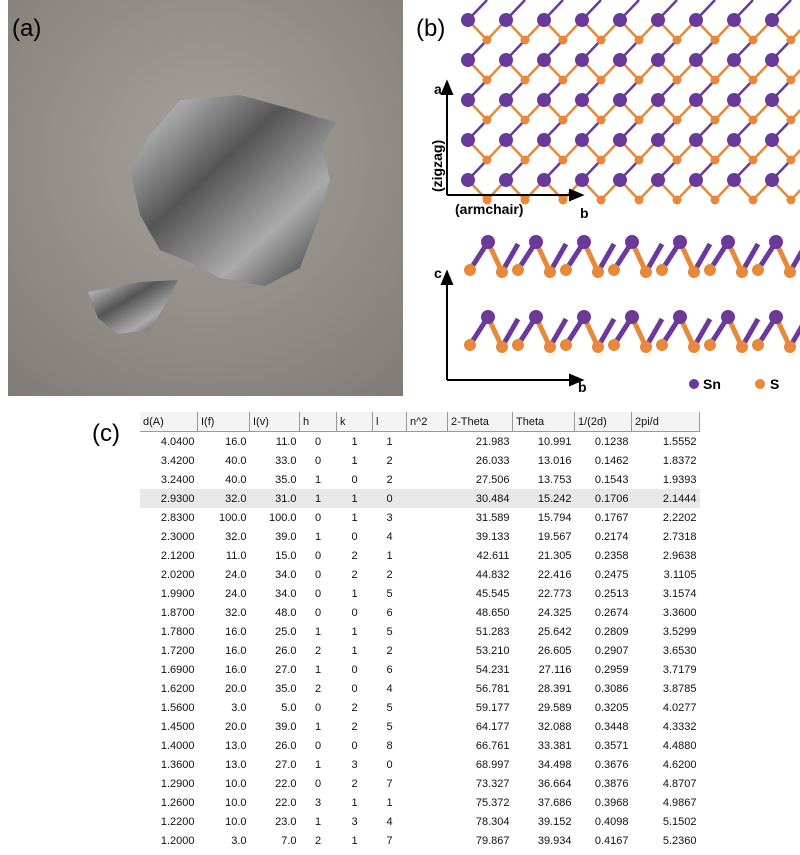  I want to click on table-cell: 5, so click(389, 726).